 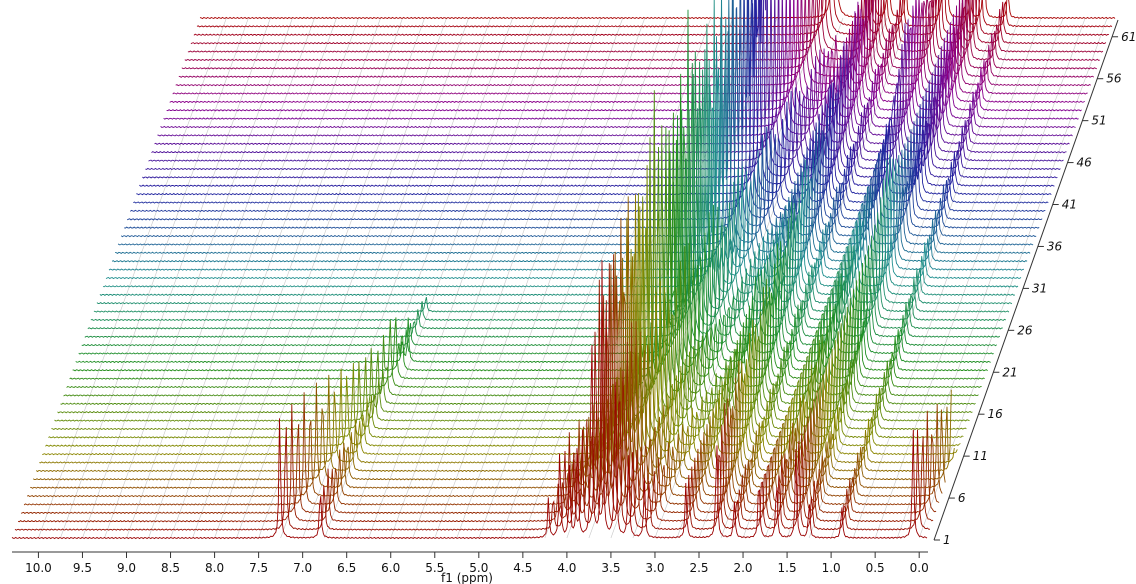 What do you see at coordinates (1055, 246) in the screenshot?
I see `trace-tick-label: 36` at bounding box center [1055, 246].